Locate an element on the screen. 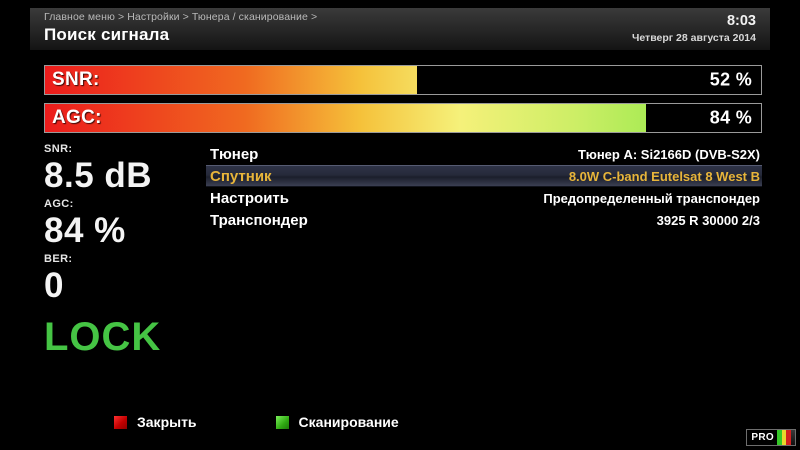  protv-logo: PRO is located at coordinates (771, 437).